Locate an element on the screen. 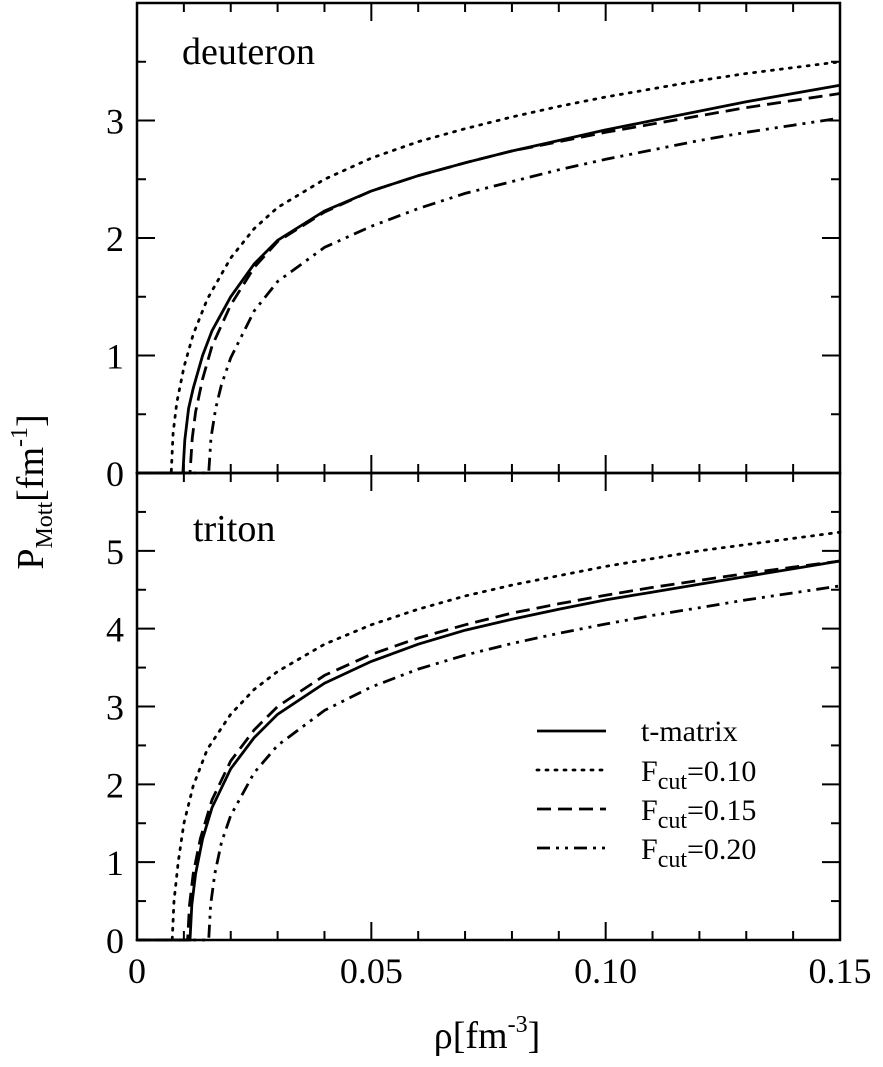 This screenshot has height=1067, width=883. y-tick-labels-deuteron: 0 1 2 3 is located at coordinates (115, 298).